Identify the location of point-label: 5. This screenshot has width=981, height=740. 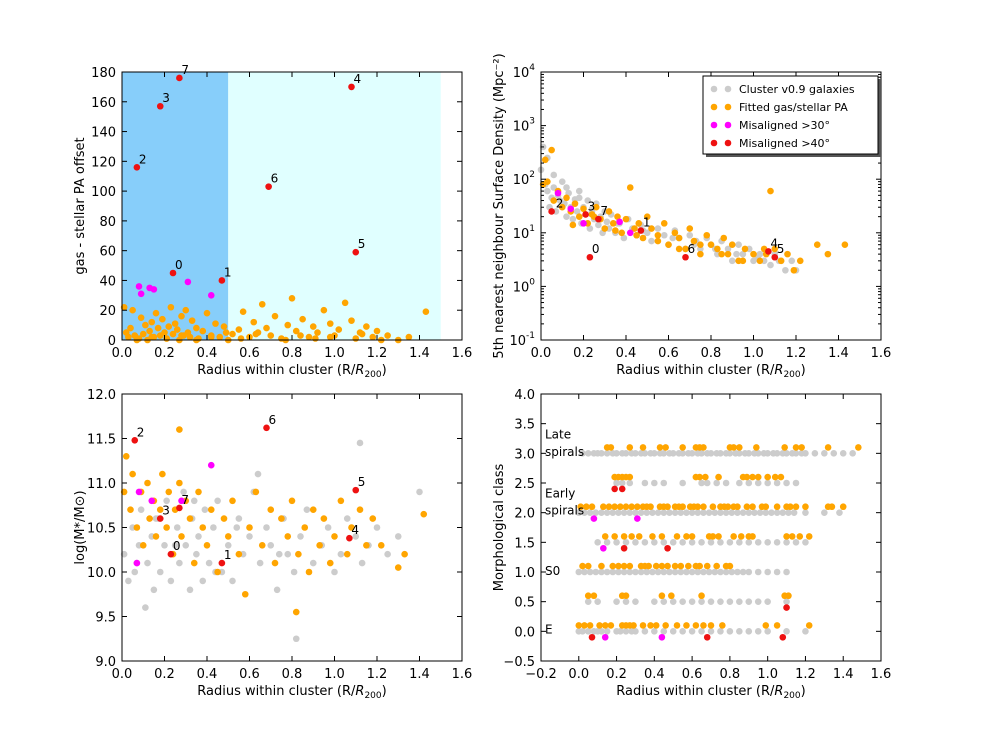
(781, 249).